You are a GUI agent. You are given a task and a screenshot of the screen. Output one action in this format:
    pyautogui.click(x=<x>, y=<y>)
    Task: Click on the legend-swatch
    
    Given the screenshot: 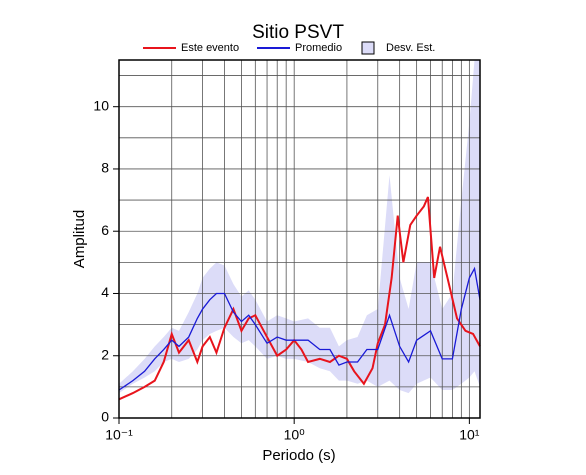 What is the action you would take?
    pyautogui.click(x=368, y=48)
    